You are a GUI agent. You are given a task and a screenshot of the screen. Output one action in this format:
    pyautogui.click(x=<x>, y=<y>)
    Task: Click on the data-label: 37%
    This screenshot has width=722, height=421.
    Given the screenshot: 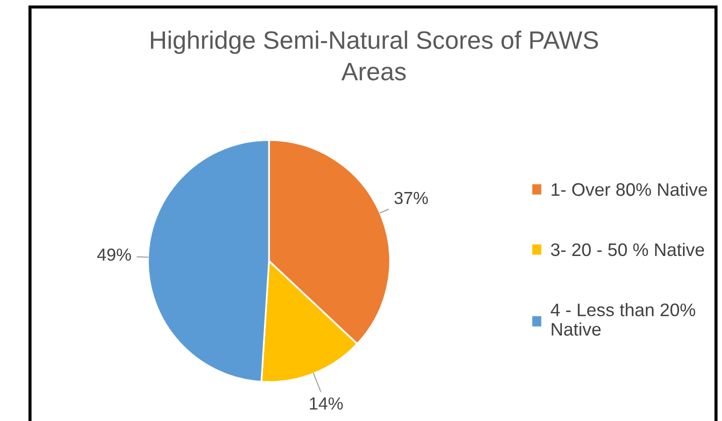 What is the action you would take?
    pyautogui.click(x=411, y=198)
    